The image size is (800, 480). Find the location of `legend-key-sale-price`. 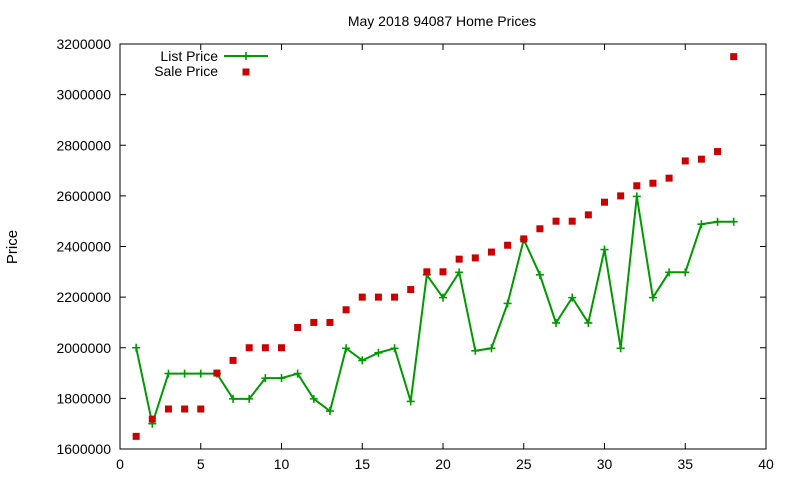

legend-key-sale-price is located at coordinates (246, 72).